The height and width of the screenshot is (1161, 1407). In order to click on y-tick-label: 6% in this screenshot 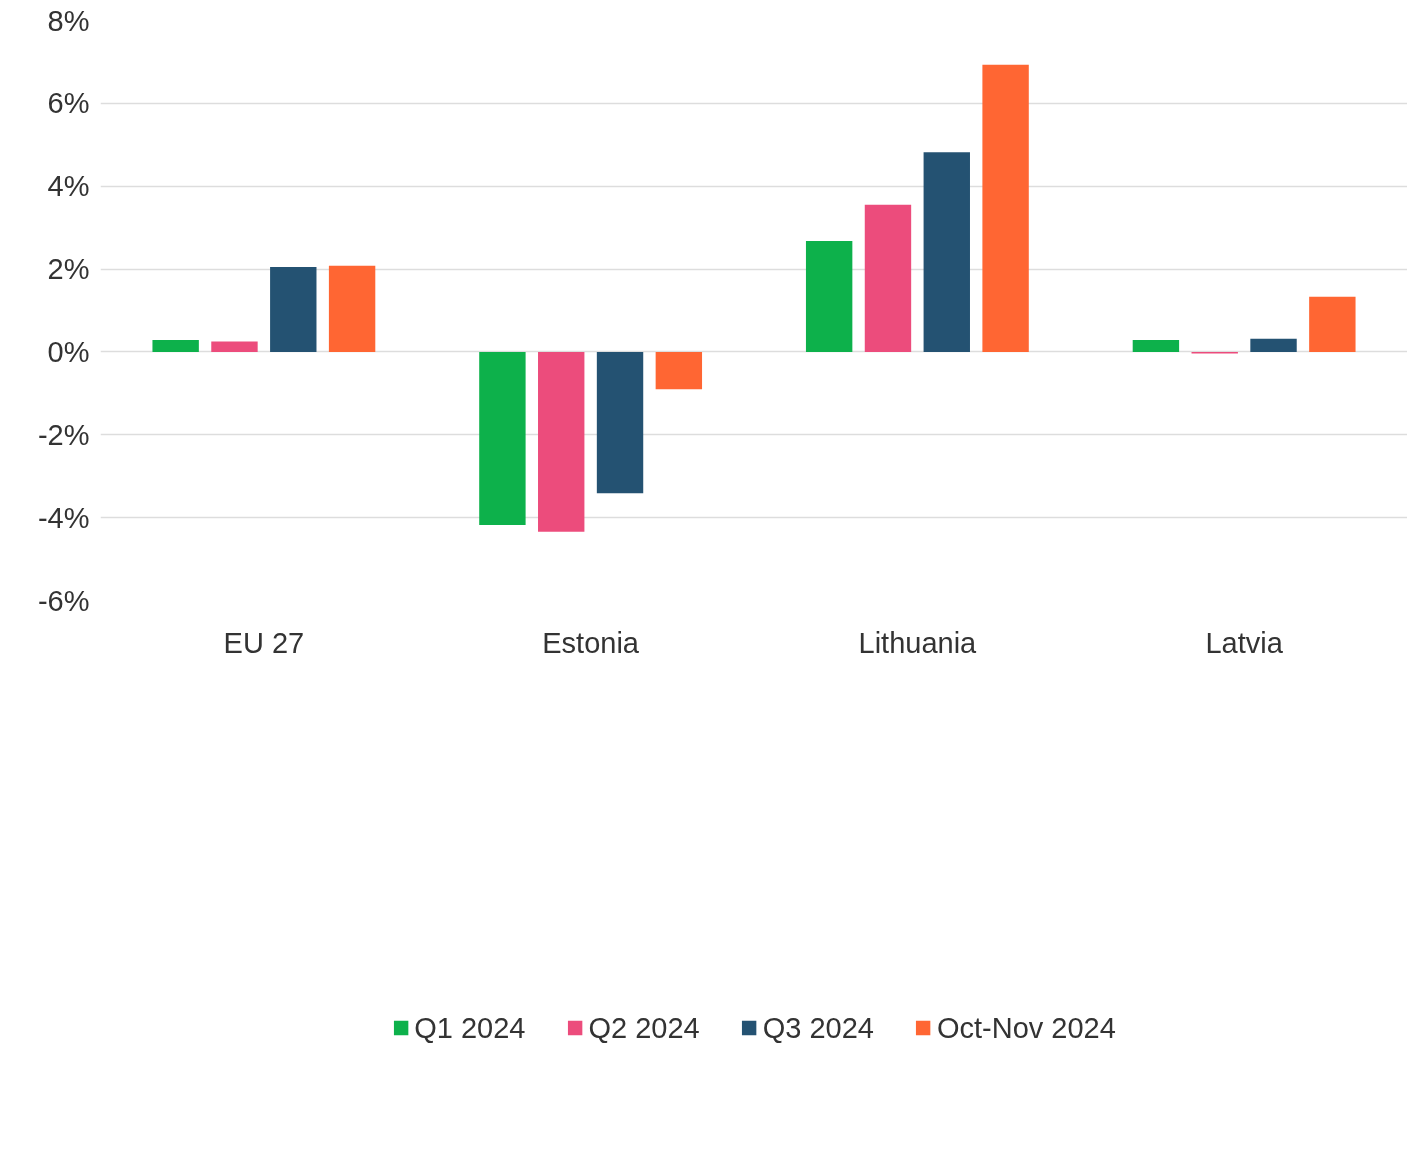, I will do `click(68, 103)`.